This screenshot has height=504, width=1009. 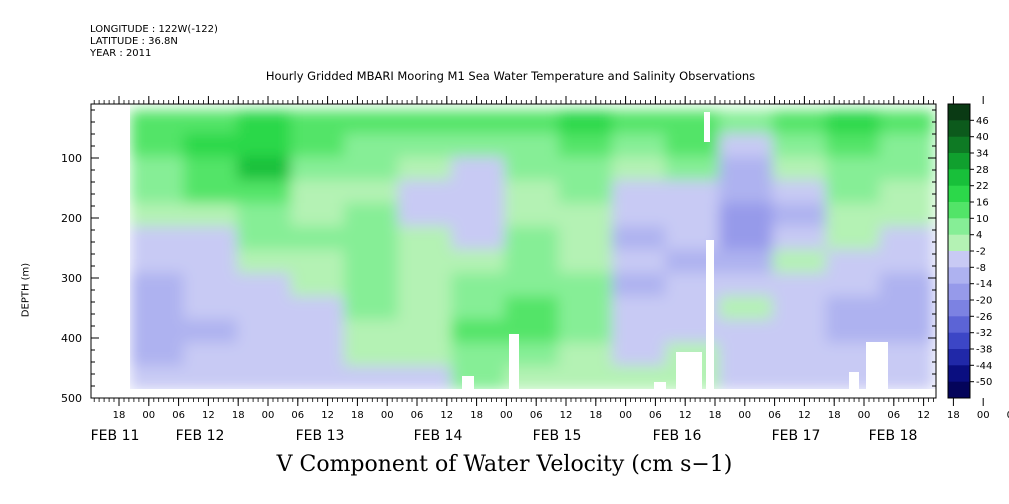 I want to click on x-date-label: FEB 17, so click(x=796, y=436).